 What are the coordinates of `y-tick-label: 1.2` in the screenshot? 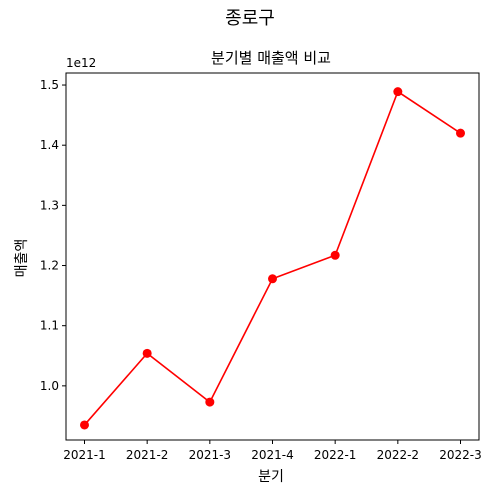 It's located at (49, 266).